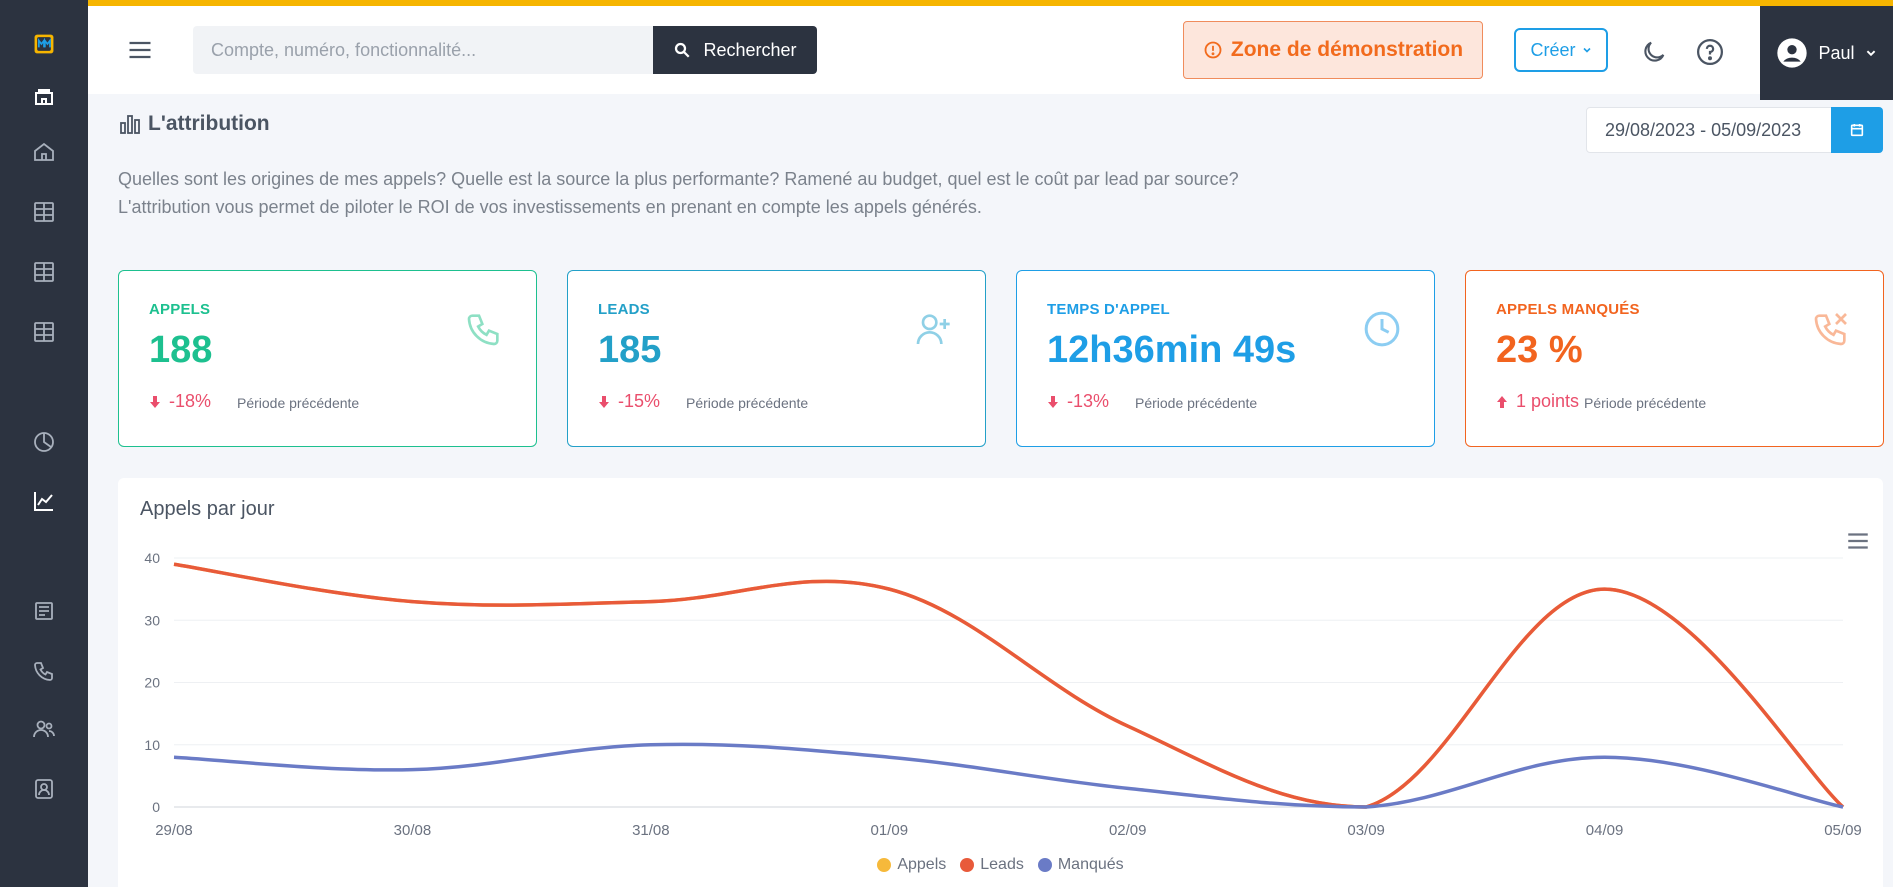 This screenshot has height=887, width=1893. I want to click on kpi-delta: -13%, so click(1078, 401).